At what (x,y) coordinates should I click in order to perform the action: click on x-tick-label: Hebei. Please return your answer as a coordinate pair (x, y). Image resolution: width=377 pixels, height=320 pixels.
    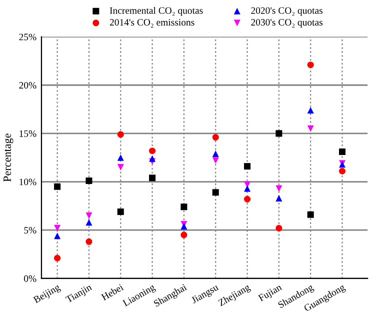
    Looking at the image, I should click on (112, 292).